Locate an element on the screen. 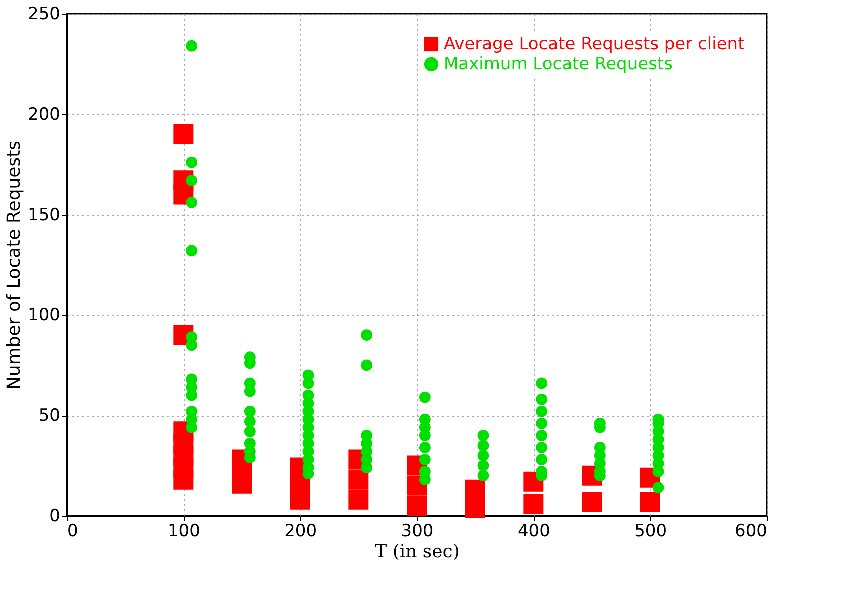  x-tick-label: 300 is located at coordinates (417, 532).